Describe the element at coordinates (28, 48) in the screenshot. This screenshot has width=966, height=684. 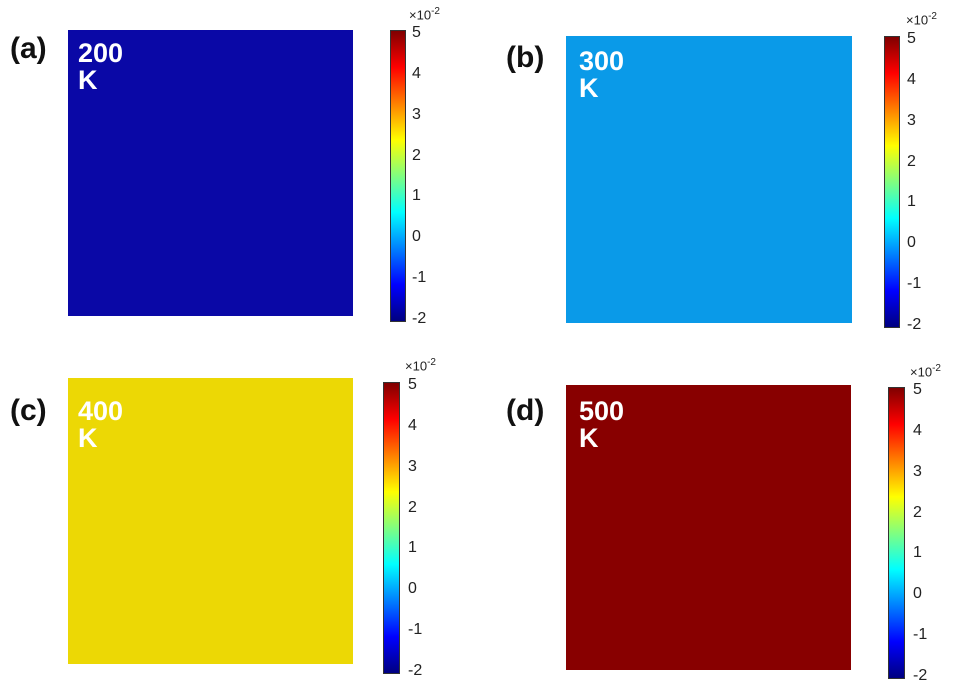
I see `panel-label: (a)` at that location.